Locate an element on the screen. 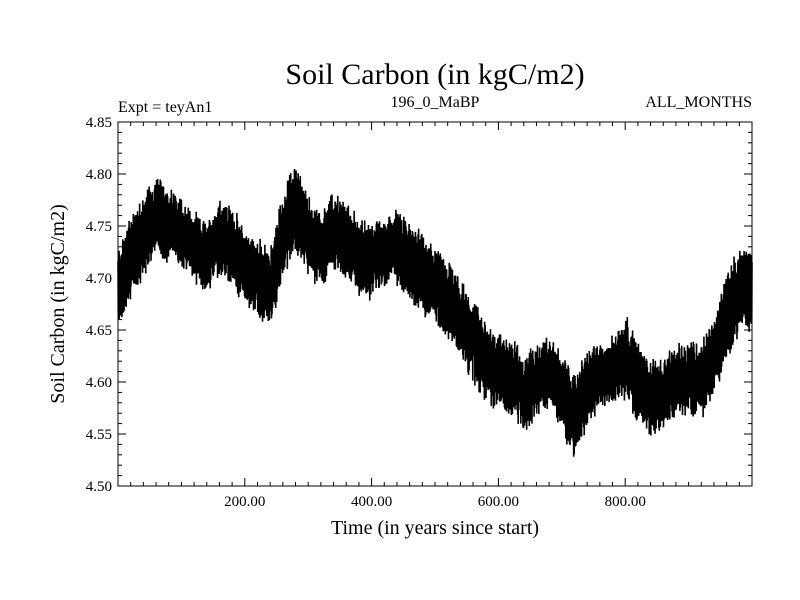 Image resolution: width=800 pixels, height=600 pixels. y-tick-label: 4.50 is located at coordinates (99, 487).